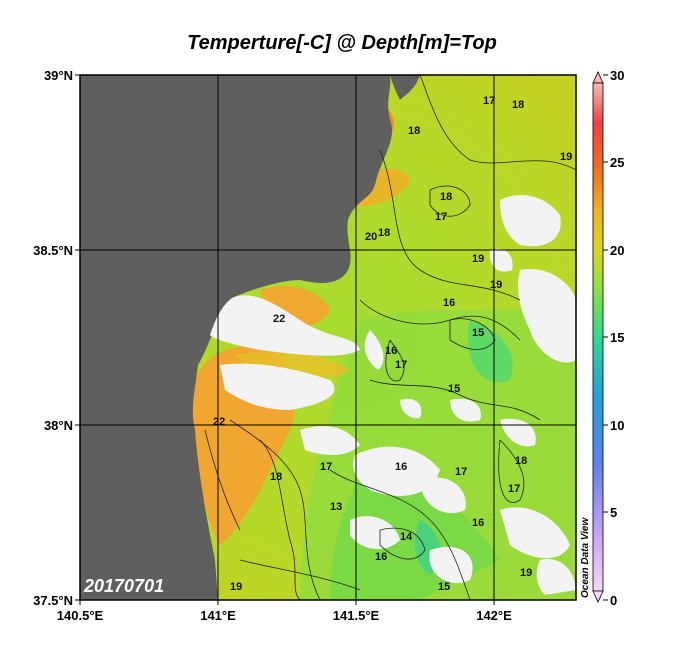 The width and height of the screenshot is (684, 660). Describe the element at coordinates (617, 162) in the screenshot. I see `colorbar-tick-label: 25` at that location.